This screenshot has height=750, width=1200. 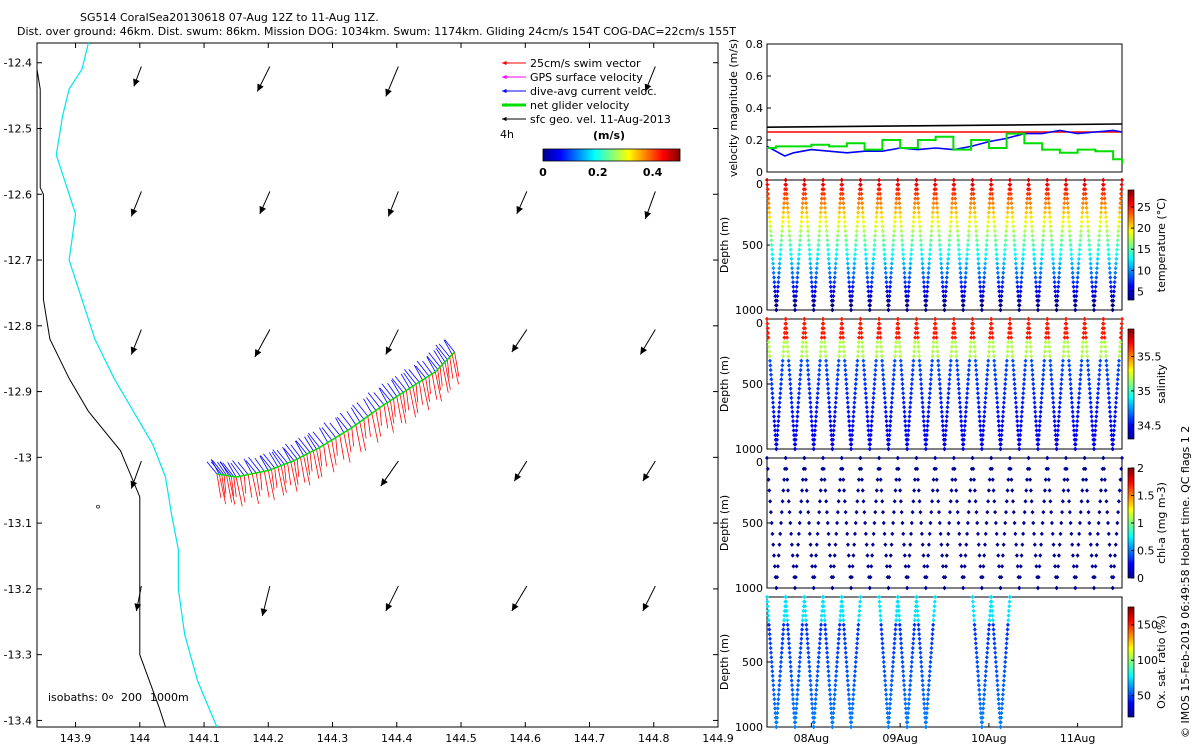 What do you see at coordinates (944, 143) in the screenshot?
I see `velocity-series-line` at bounding box center [944, 143].